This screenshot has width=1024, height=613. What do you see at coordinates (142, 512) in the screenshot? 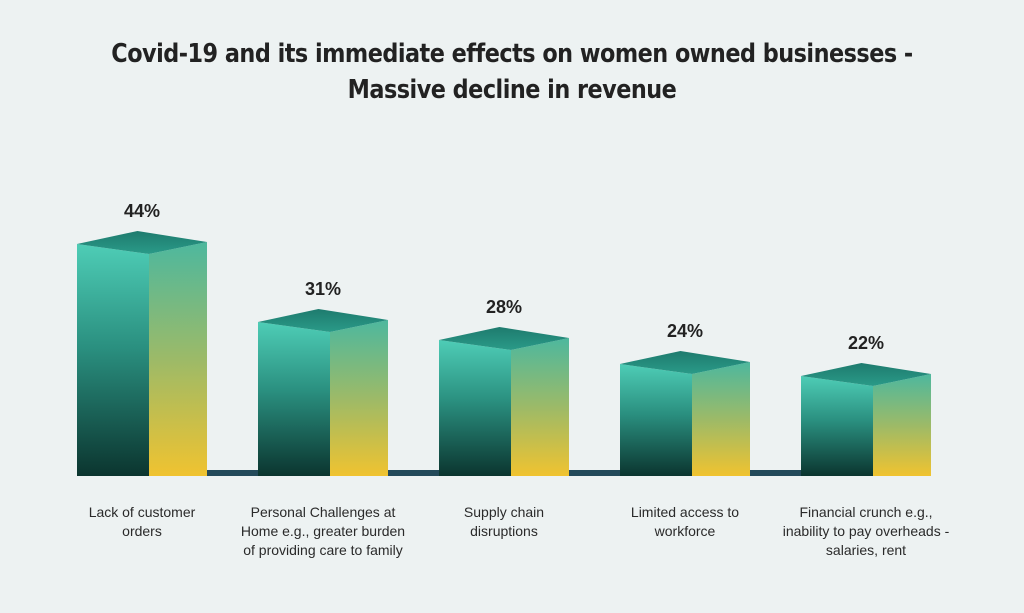
I see `category-label-line: Lack of customer` at bounding box center [142, 512].